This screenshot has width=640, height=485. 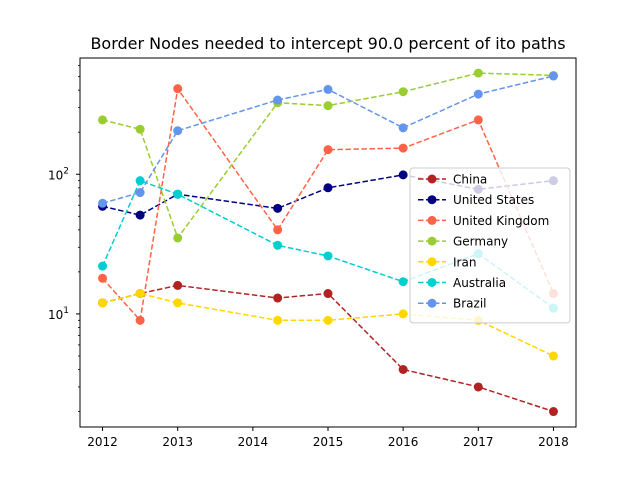 I want to click on y-tick-label: 10², so click(x=58, y=174).